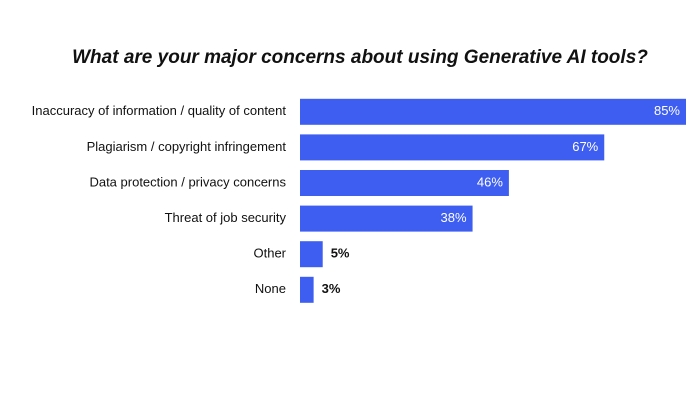 Image resolution: width=700 pixels, height=400 pixels. Describe the element at coordinates (667, 110) in the screenshot. I see `value-label: 85%` at that location.